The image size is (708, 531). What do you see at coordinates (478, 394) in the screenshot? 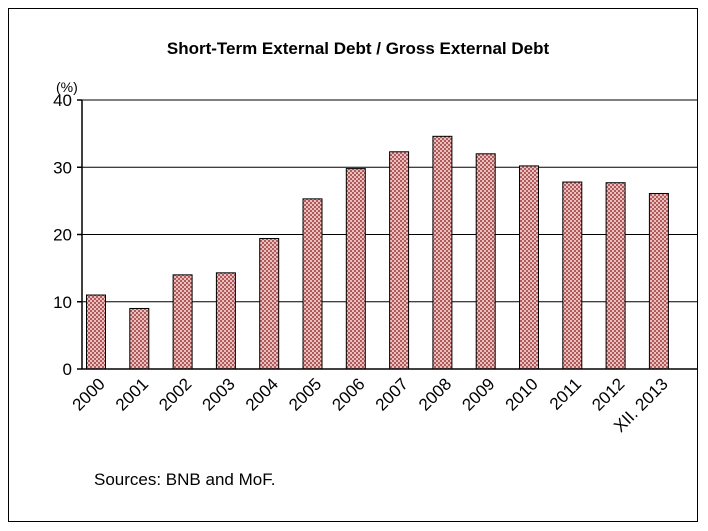
I see `x-tick-label: 2009` at bounding box center [478, 394].